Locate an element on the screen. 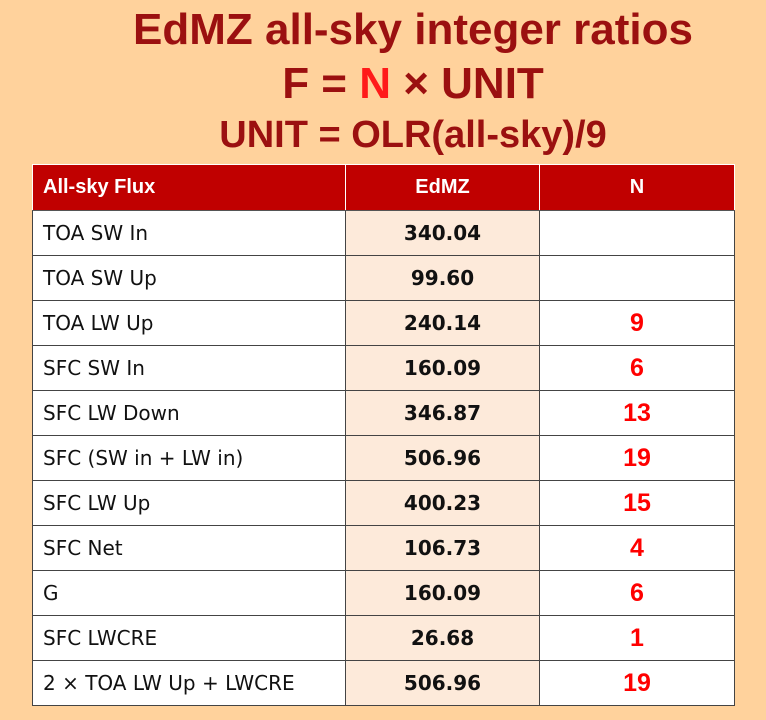 The width and height of the screenshot is (766, 720). n-value: 1 is located at coordinates (637, 638).